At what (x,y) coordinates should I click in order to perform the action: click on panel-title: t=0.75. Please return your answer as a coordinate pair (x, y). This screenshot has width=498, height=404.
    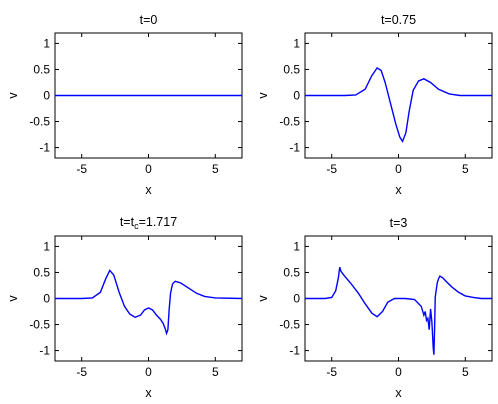
    Looking at the image, I should click on (398, 20).